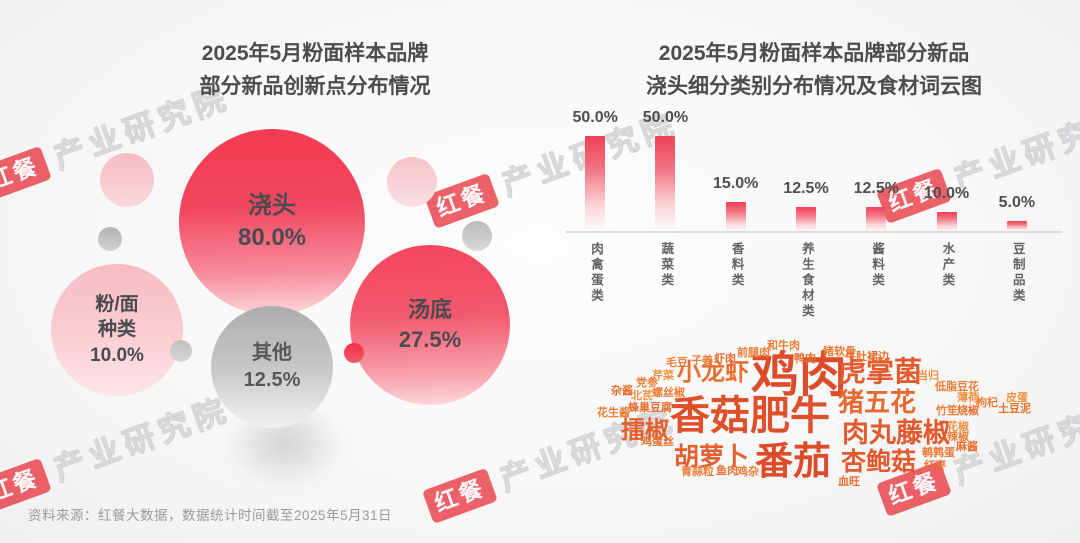 This screenshot has width=1080, height=543. Describe the element at coordinates (272, 353) in the screenshot. I see `bubble-label: 其他` at that location.